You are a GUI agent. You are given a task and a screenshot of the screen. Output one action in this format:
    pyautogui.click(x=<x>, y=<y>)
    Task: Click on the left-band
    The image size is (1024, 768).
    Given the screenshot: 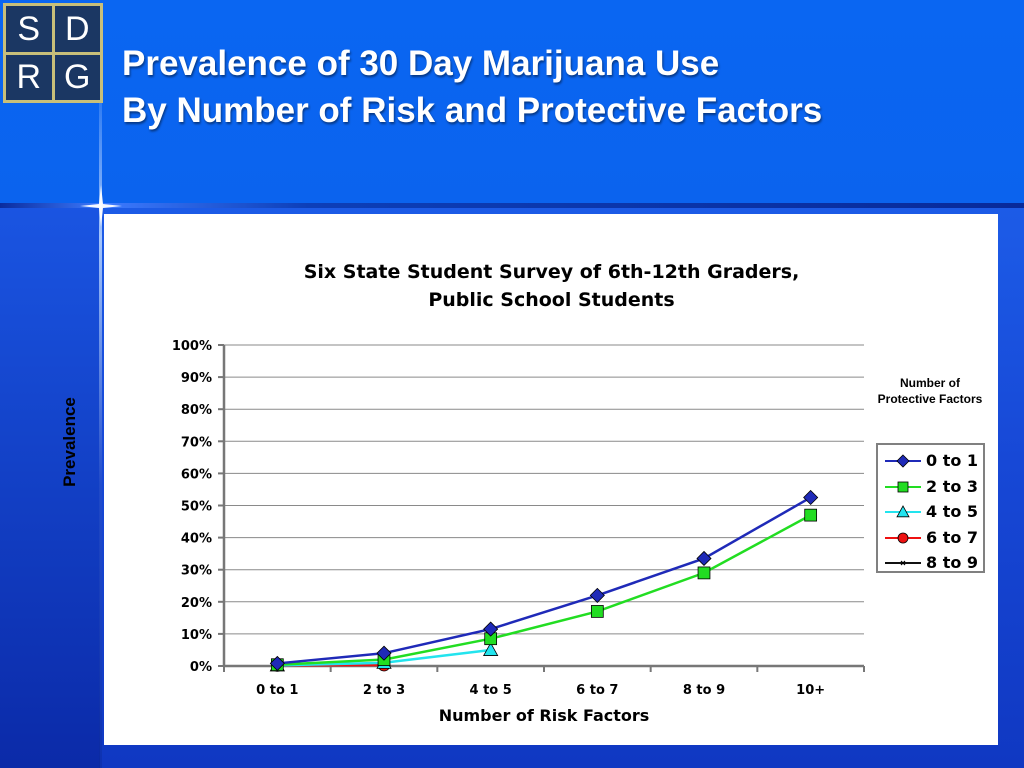 What is the action you would take?
    pyautogui.click(x=50, y=486)
    